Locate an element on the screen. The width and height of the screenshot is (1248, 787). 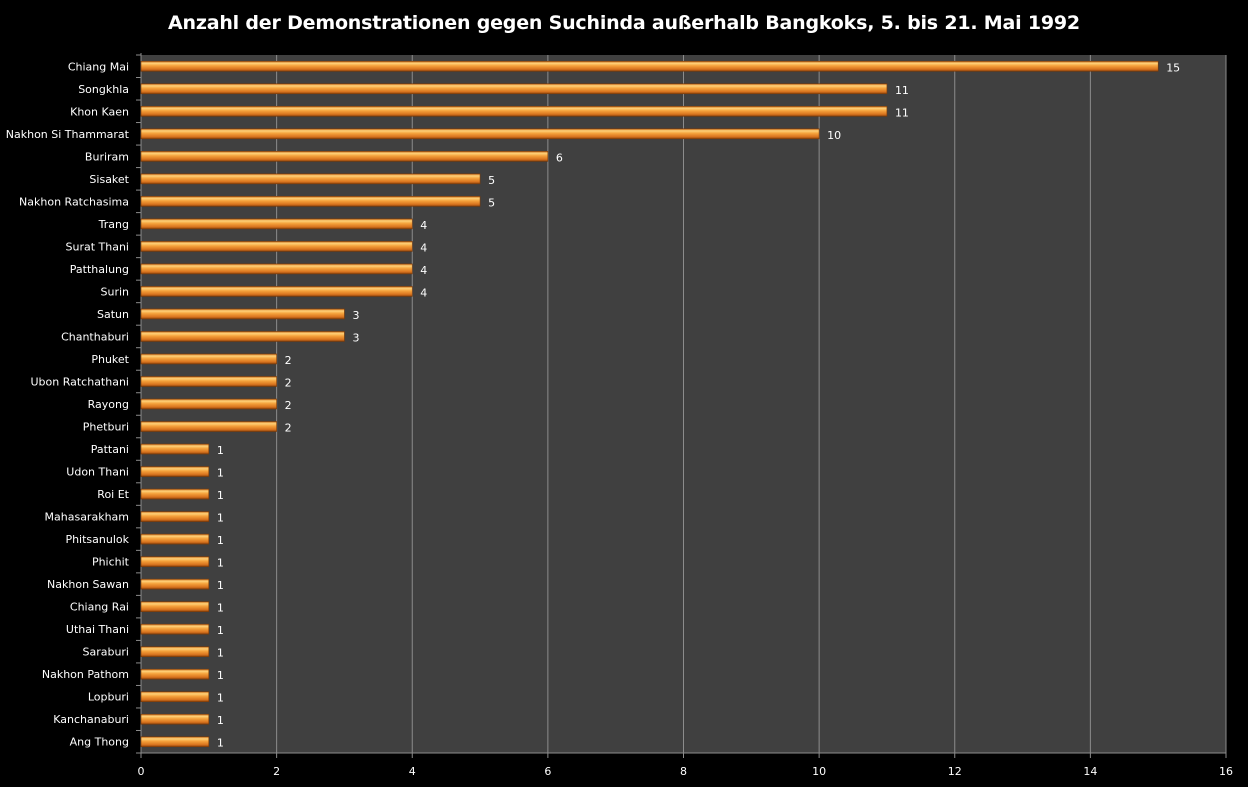
y-tick-label: Mahasarakham is located at coordinates (87, 517).